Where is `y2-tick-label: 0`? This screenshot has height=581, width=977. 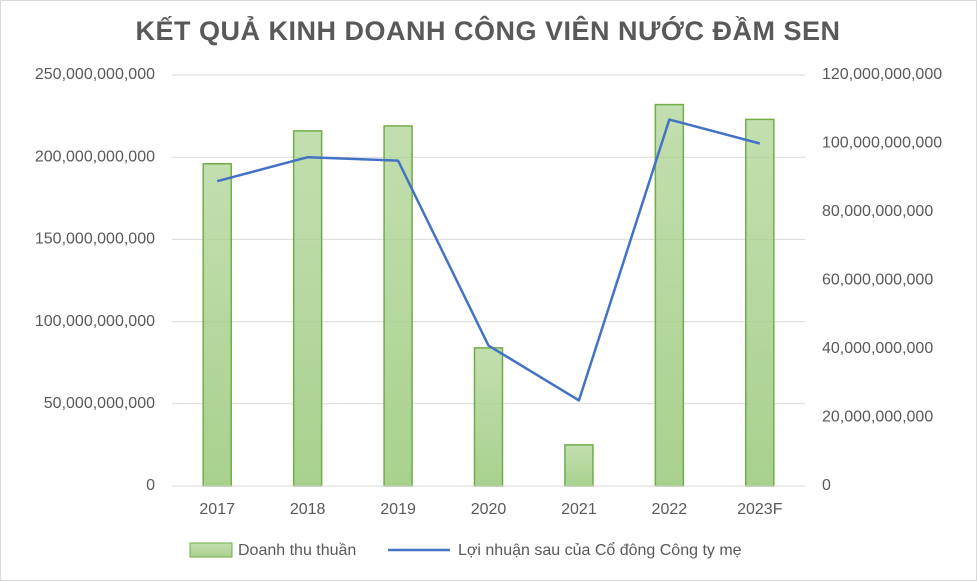 y2-tick-label: 0 is located at coordinates (826, 485).